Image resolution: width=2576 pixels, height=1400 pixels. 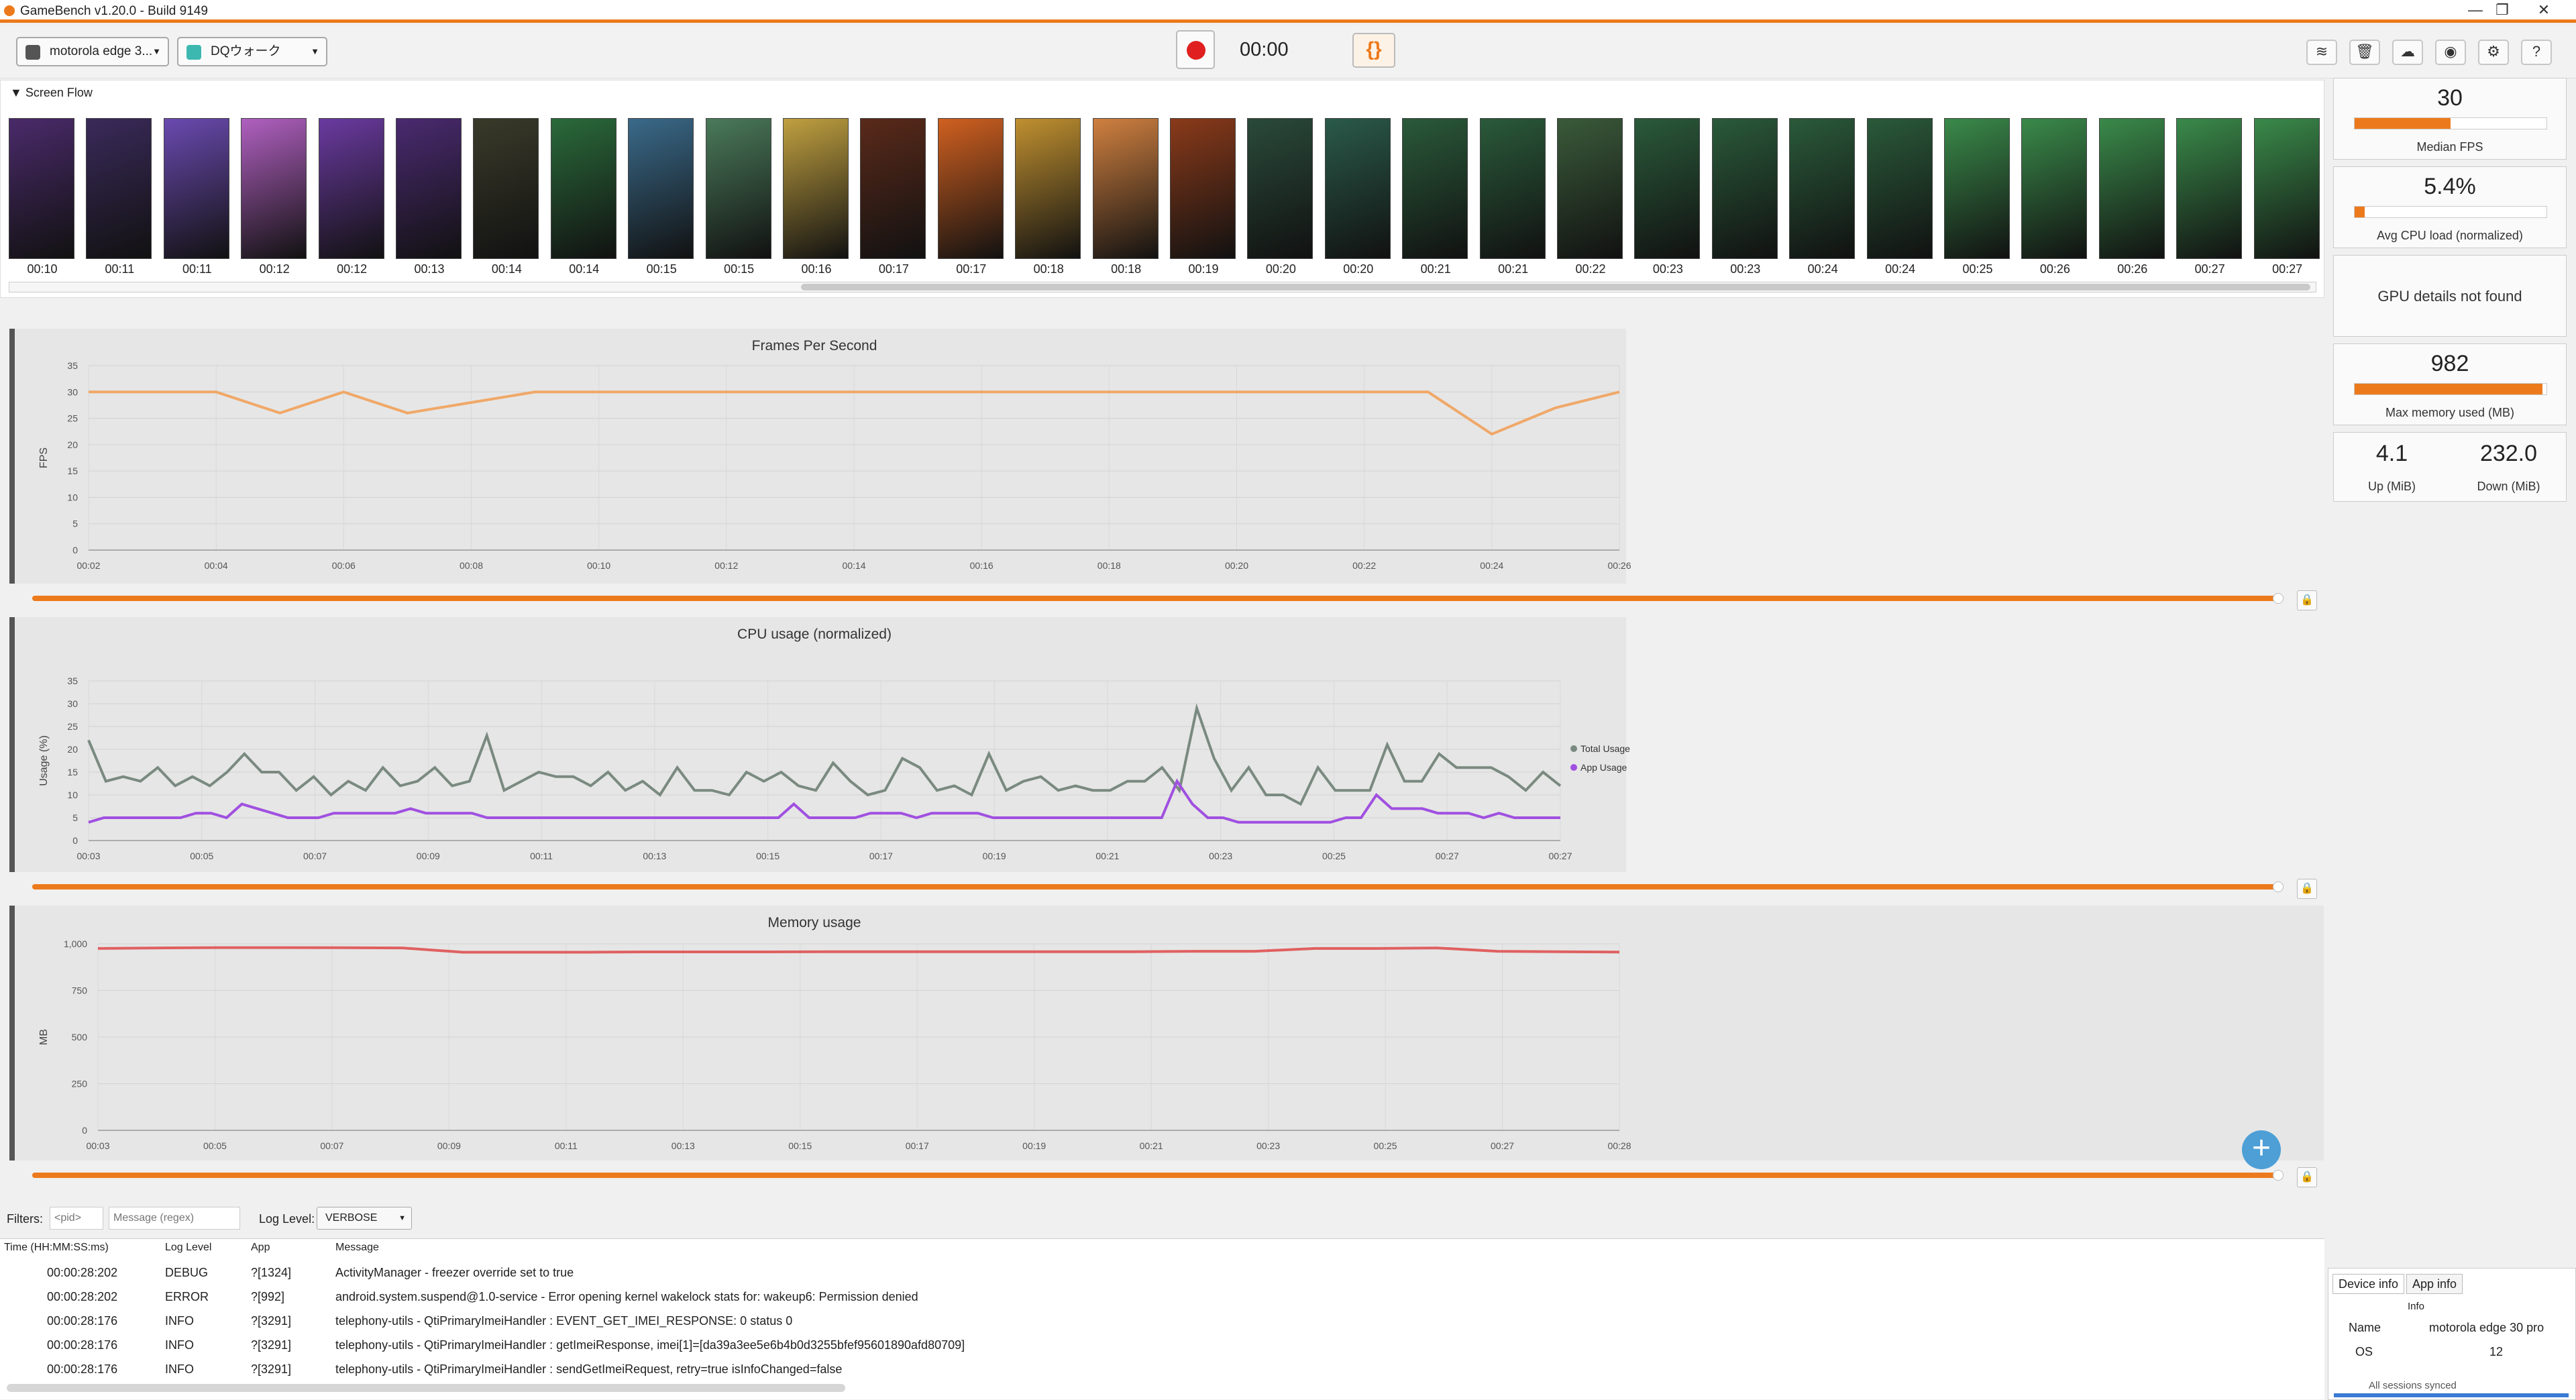 What do you see at coordinates (2502, 9) in the screenshot?
I see `maximize-button: ❐` at bounding box center [2502, 9].